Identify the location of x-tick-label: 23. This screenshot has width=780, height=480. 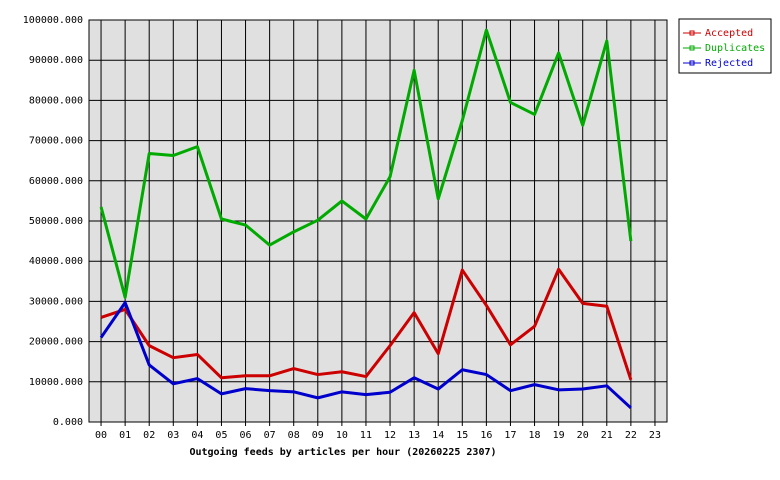
(655, 435).